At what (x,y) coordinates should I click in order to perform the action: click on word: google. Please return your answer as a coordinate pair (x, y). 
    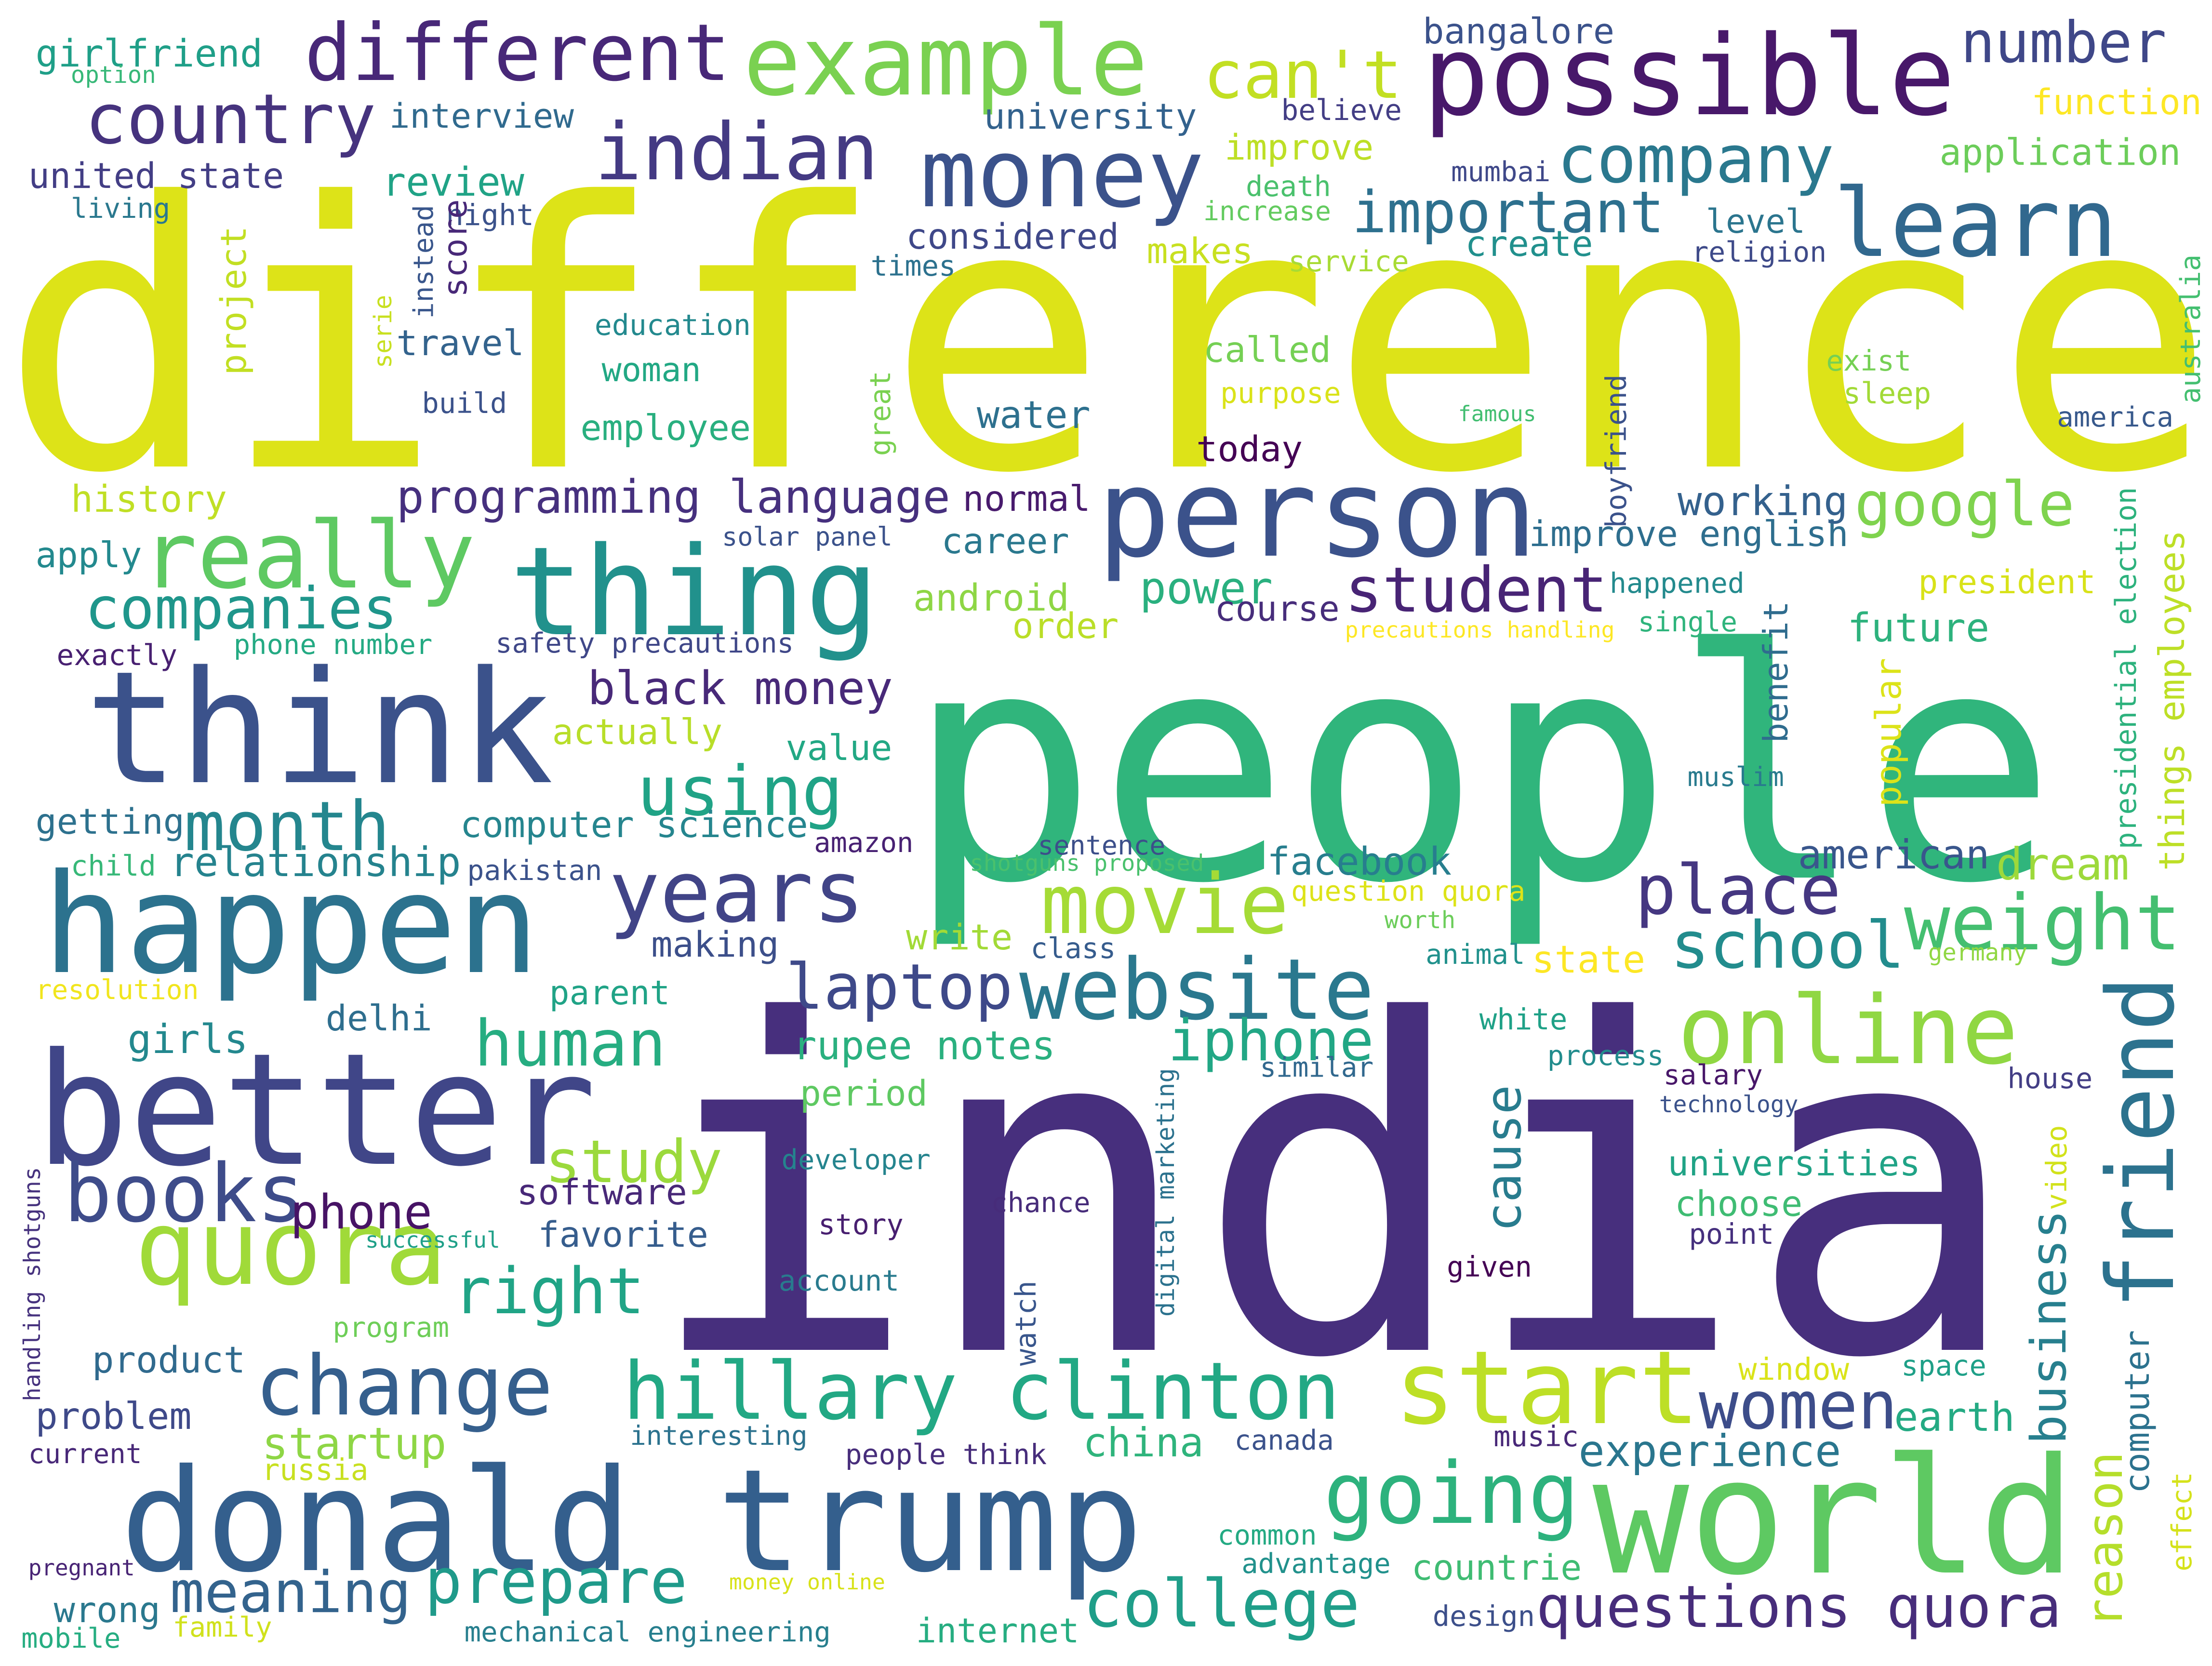
    Looking at the image, I should click on (1964, 504).